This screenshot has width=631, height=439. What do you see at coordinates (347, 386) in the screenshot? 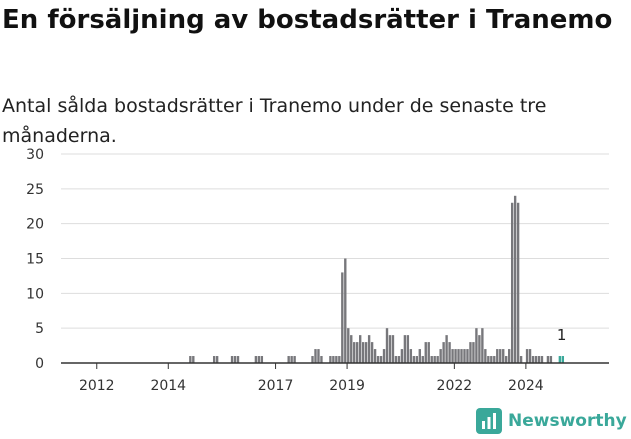
I see `x-tick-label: 2019` at bounding box center [347, 386].